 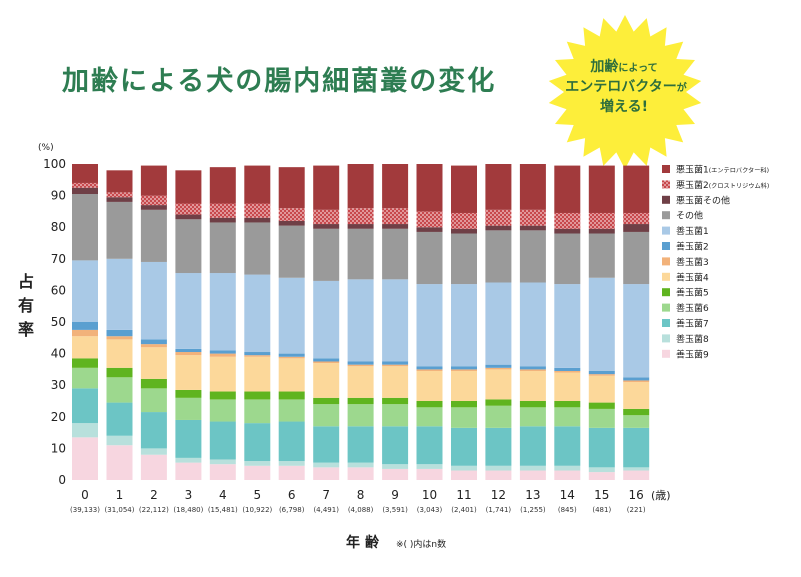 What do you see at coordinates (636, 510) in the screenshot?
I see `x-n-label: (221)` at bounding box center [636, 510].